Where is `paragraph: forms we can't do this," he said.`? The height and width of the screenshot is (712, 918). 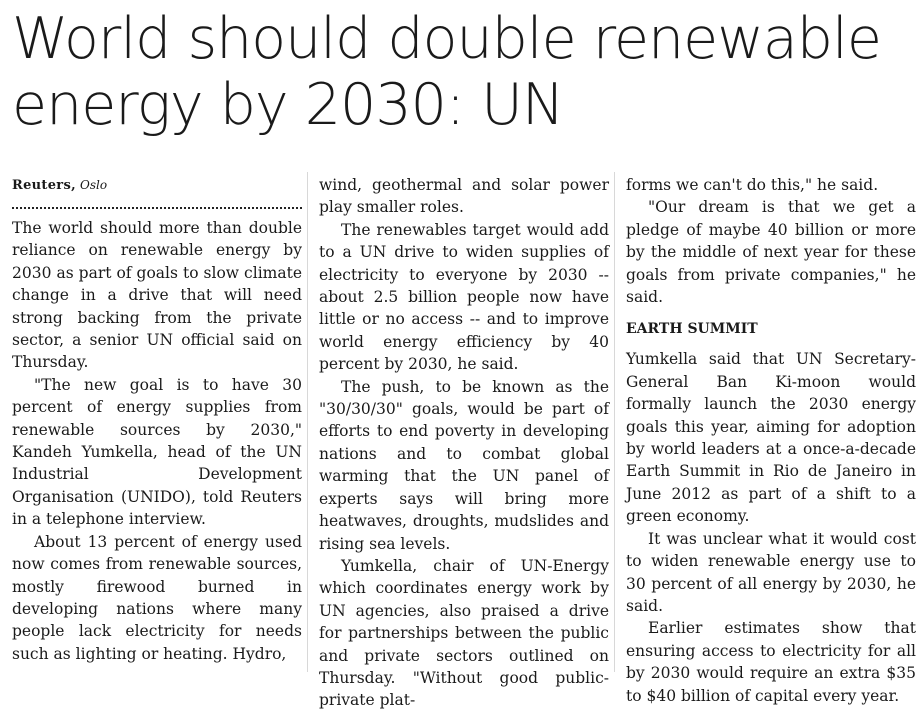 paragraph: forms we can't do this," he said. is located at coordinates (752, 185).